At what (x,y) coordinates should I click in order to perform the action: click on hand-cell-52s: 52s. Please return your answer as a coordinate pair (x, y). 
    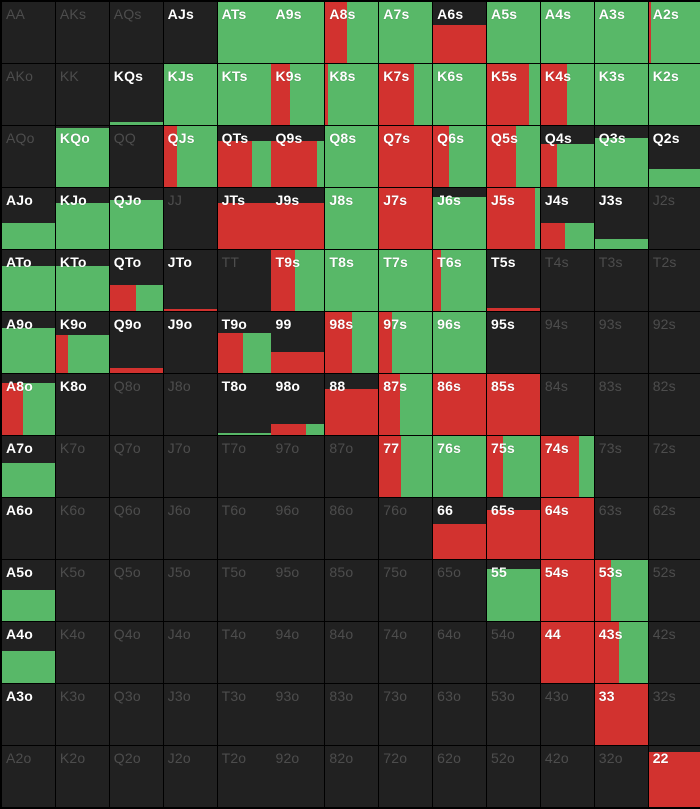
    Looking at the image, I should click on (674, 590).